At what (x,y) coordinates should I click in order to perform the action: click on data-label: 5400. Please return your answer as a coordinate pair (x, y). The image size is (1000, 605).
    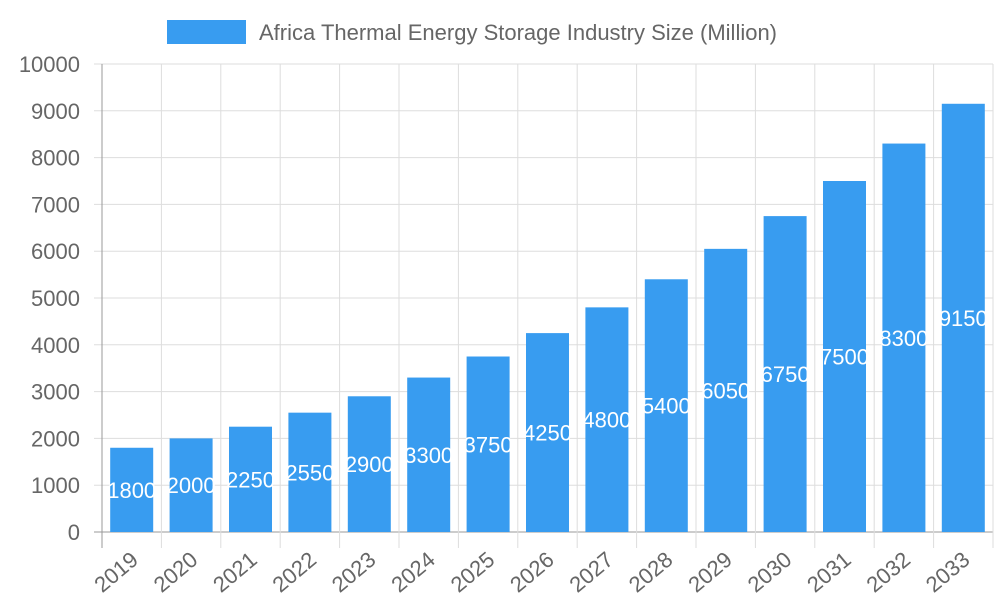
    Looking at the image, I should click on (666, 406).